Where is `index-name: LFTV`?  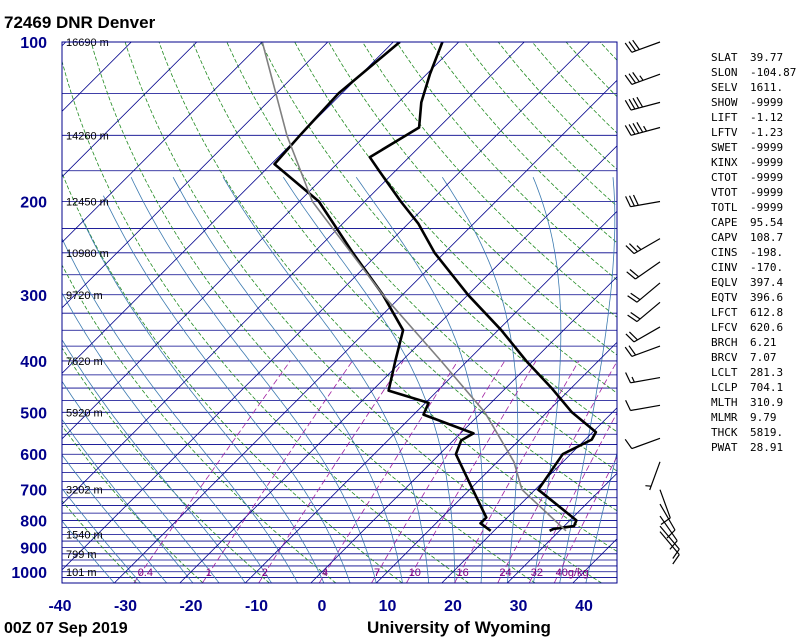 index-name: LFTV is located at coordinates (724, 132).